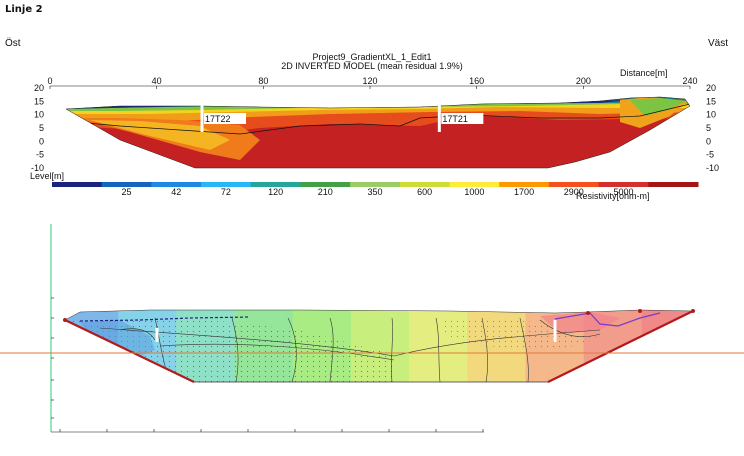 This screenshot has width=744, height=456. Describe the element at coordinates (711, 101) in the screenshot. I see `level-tick-label-right: 15` at that location.